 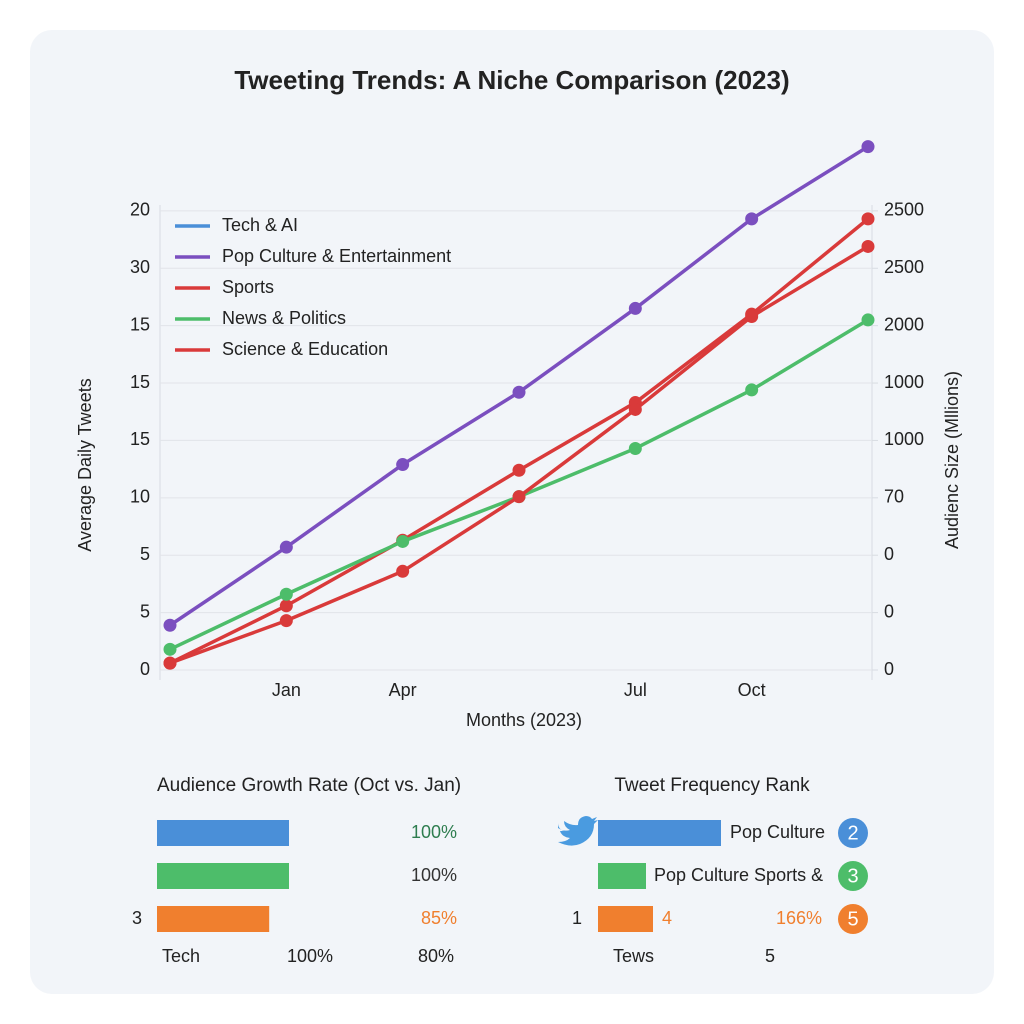 I want to click on rank-badge-label: 2, so click(x=852, y=833).